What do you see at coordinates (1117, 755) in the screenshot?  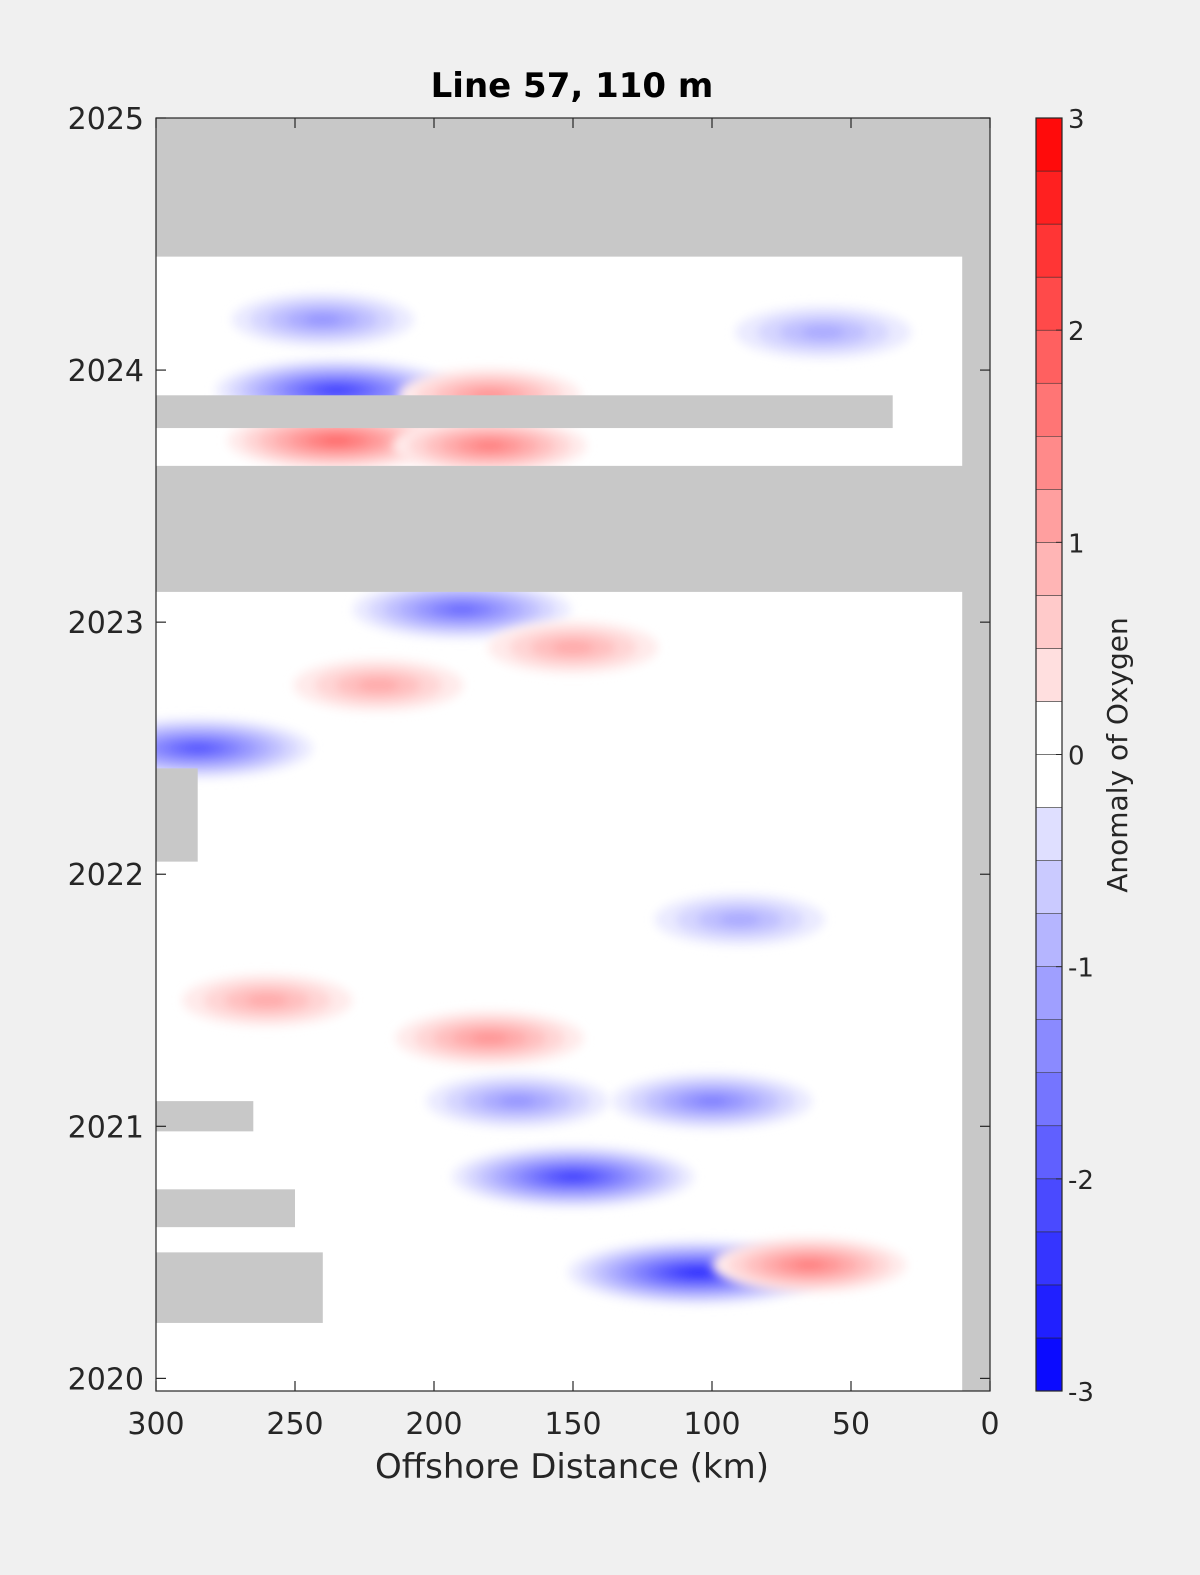 I see `colorbar-label: Anomaly of Oxygen` at bounding box center [1117, 755].